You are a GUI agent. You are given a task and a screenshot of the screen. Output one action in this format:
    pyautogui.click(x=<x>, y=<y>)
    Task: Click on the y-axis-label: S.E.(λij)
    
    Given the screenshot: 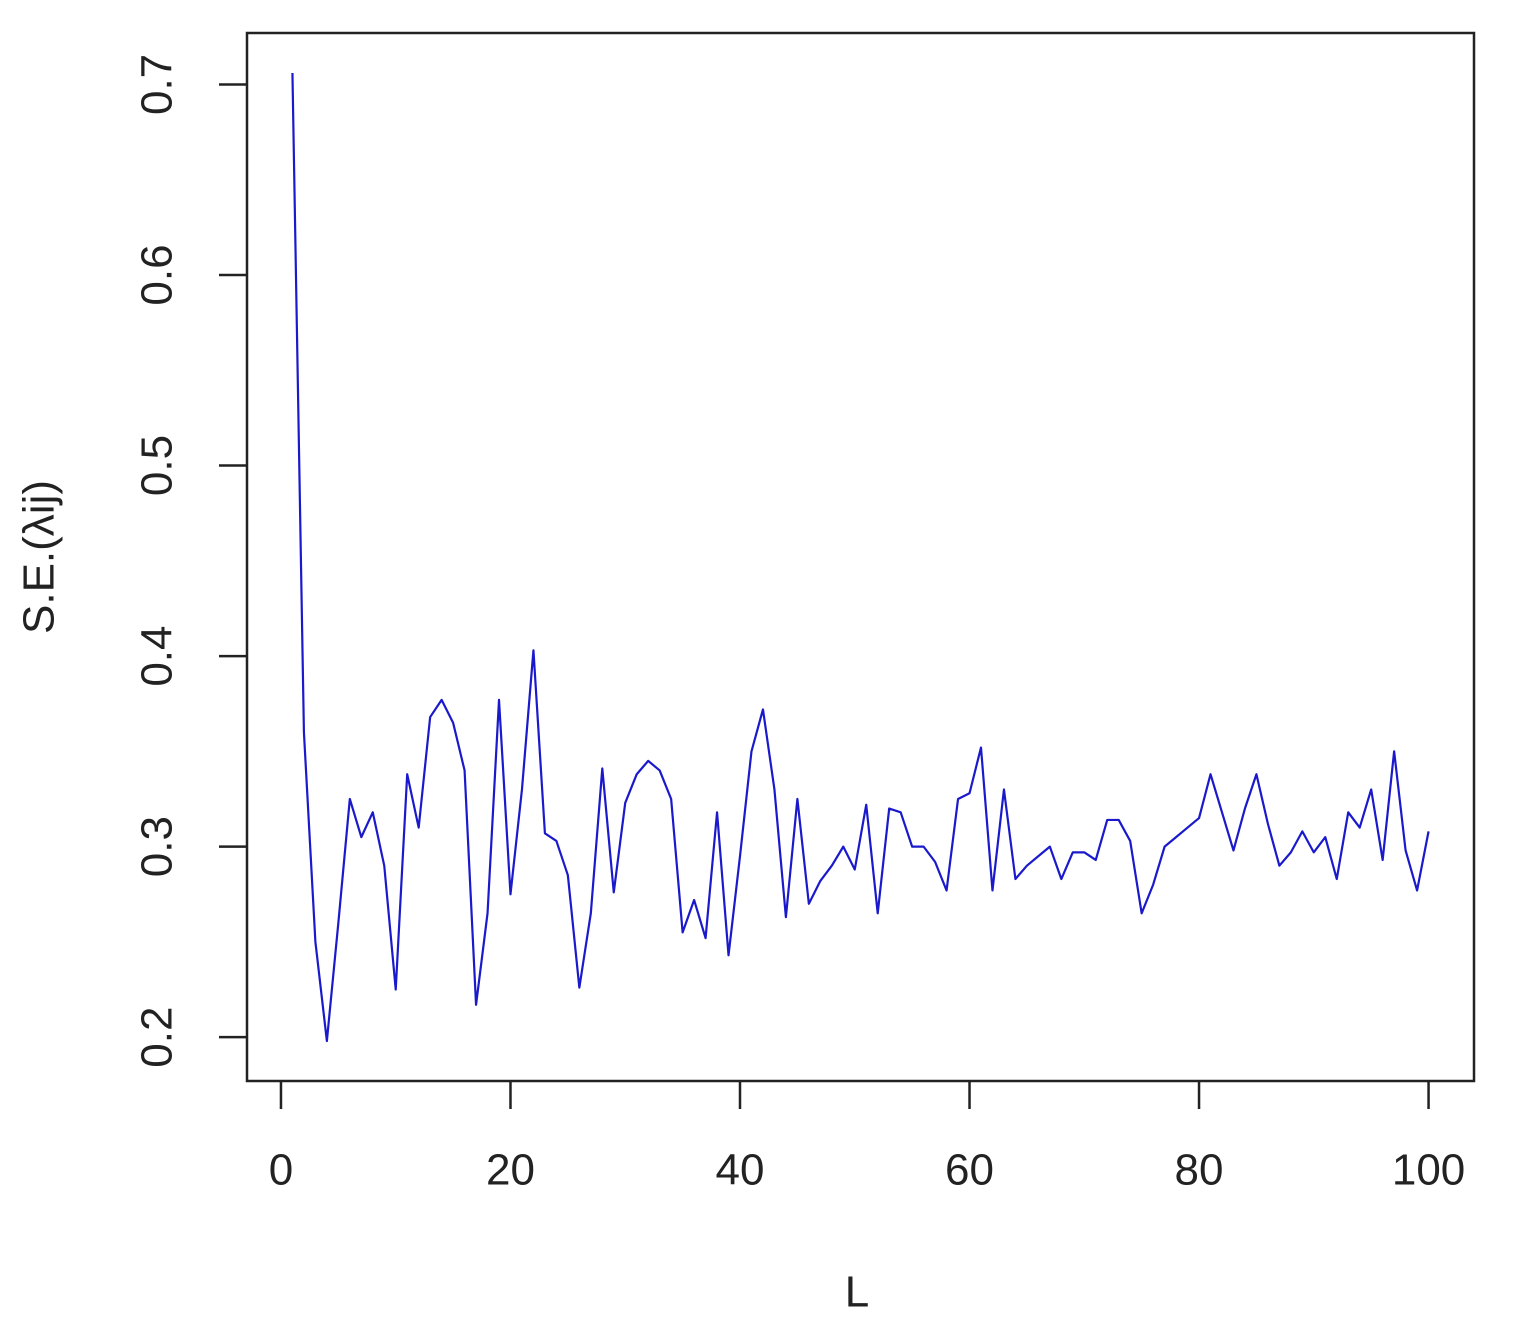 What is the action you would take?
    pyautogui.click(x=39, y=557)
    